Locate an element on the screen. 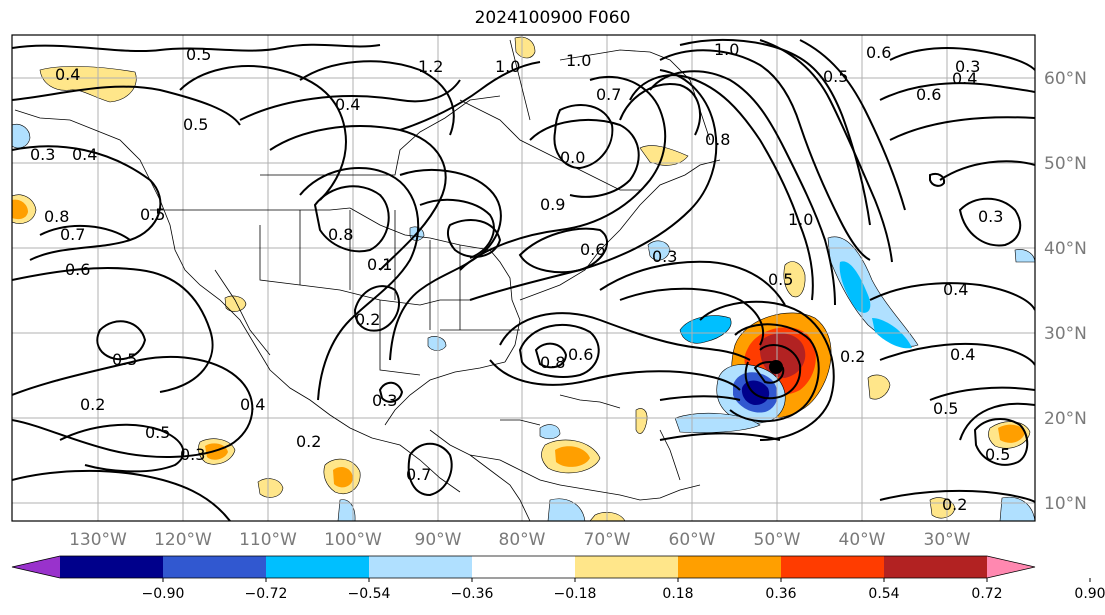 The height and width of the screenshot is (615, 1105). colorbar-extend-high is located at coordinates (1011, 567).